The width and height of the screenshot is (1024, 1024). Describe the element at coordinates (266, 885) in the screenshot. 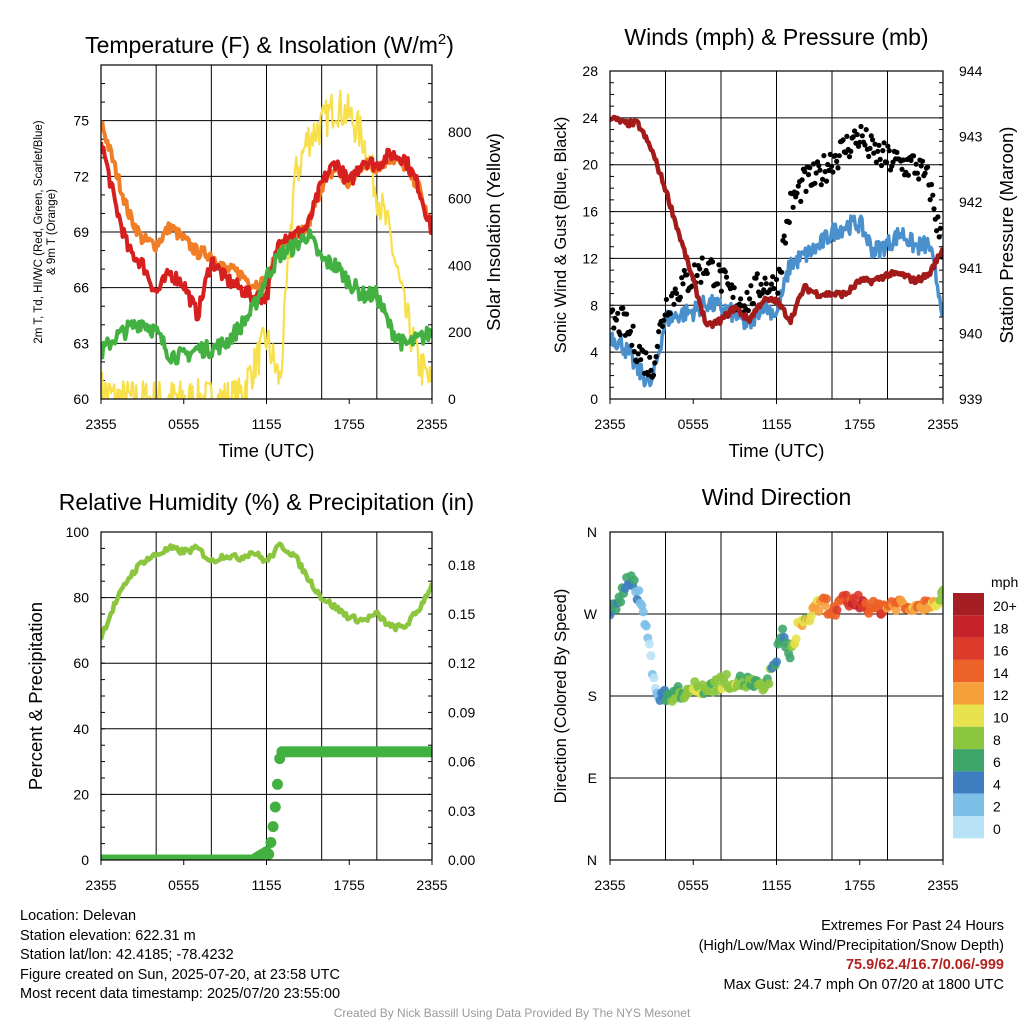

I see `x-tick-label: 1155` at that location.